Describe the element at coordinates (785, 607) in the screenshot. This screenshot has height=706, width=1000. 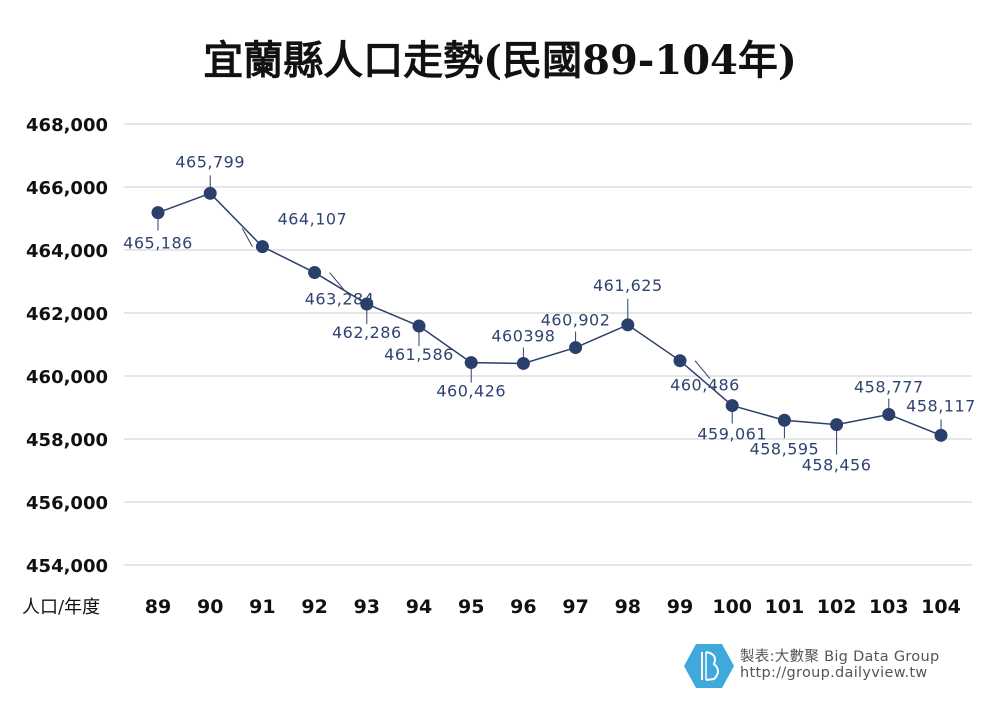
I see `x-tick-label: 101` at that location.